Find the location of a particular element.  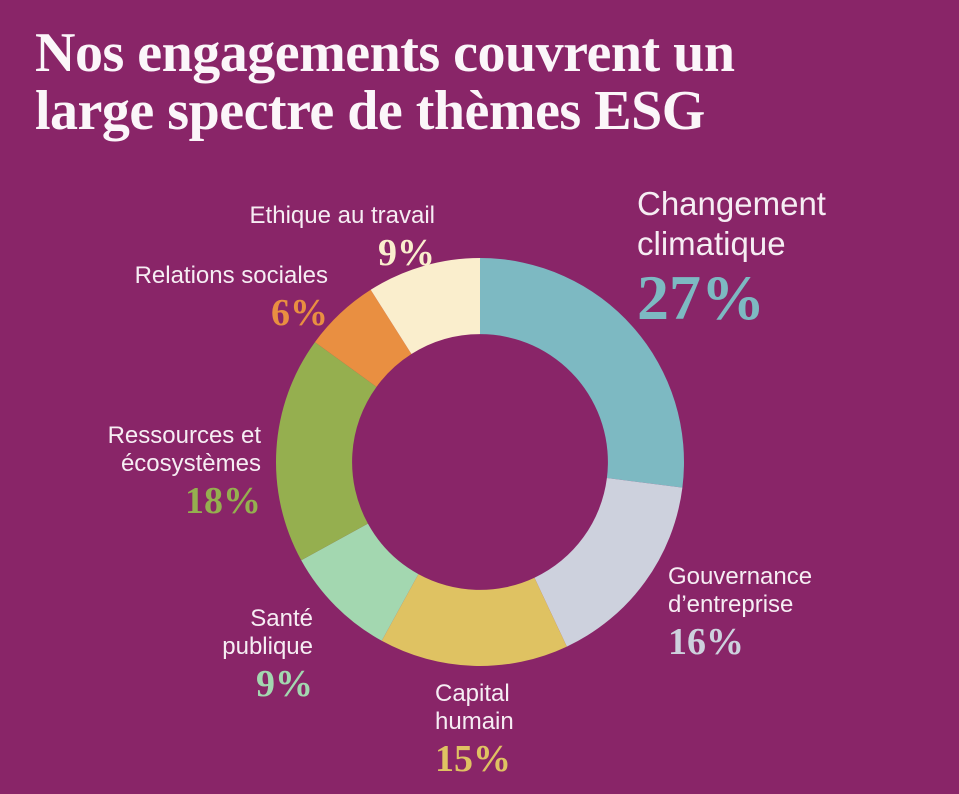

segment-label-capital-humain: Capital humain is located at coordinates (474, 708).